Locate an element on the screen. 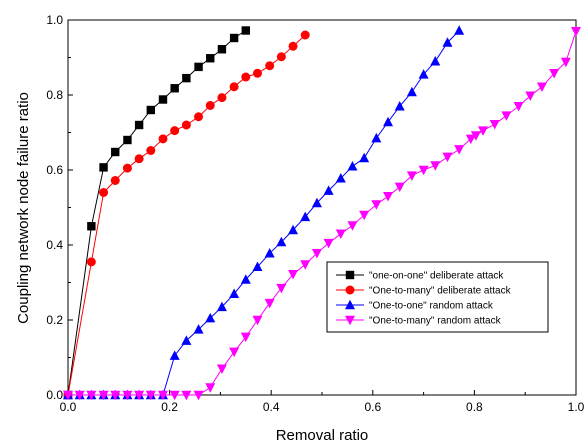 The image size is (588, 446). y-tick-label: 0.4 is located at coordinates (54, 245).